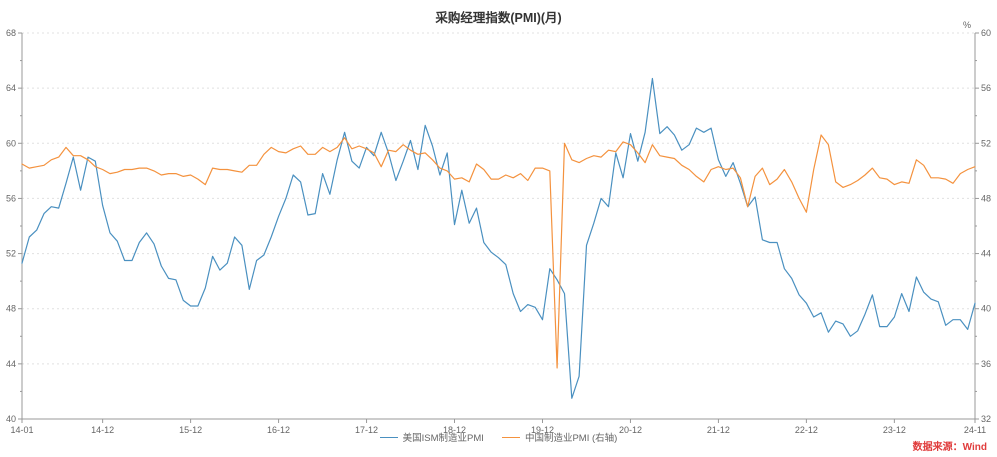 The height and width of the screenshot is (457, 997). Describe the element at coordinates (11, 254) in the screenshot. I see `y-axis-left-label: 52` at that location.